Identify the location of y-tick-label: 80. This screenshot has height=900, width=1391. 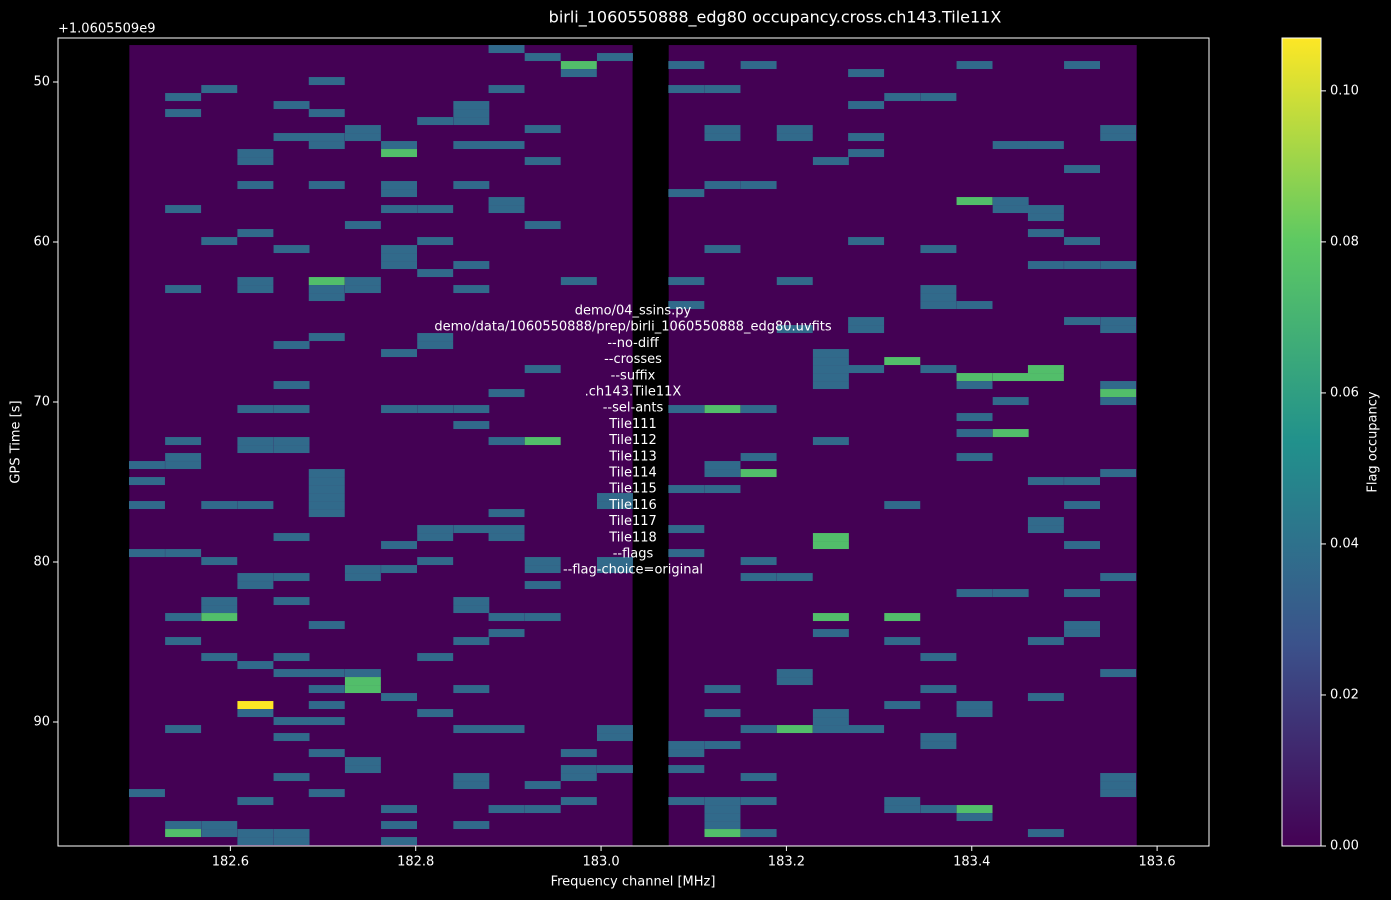
(41, 562).